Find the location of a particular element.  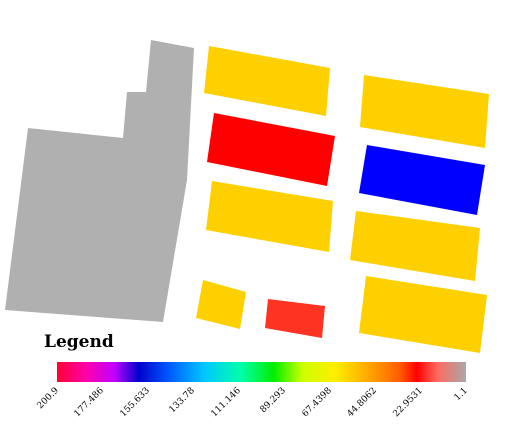

parcel-red-center is located at coordinates (271, 149).